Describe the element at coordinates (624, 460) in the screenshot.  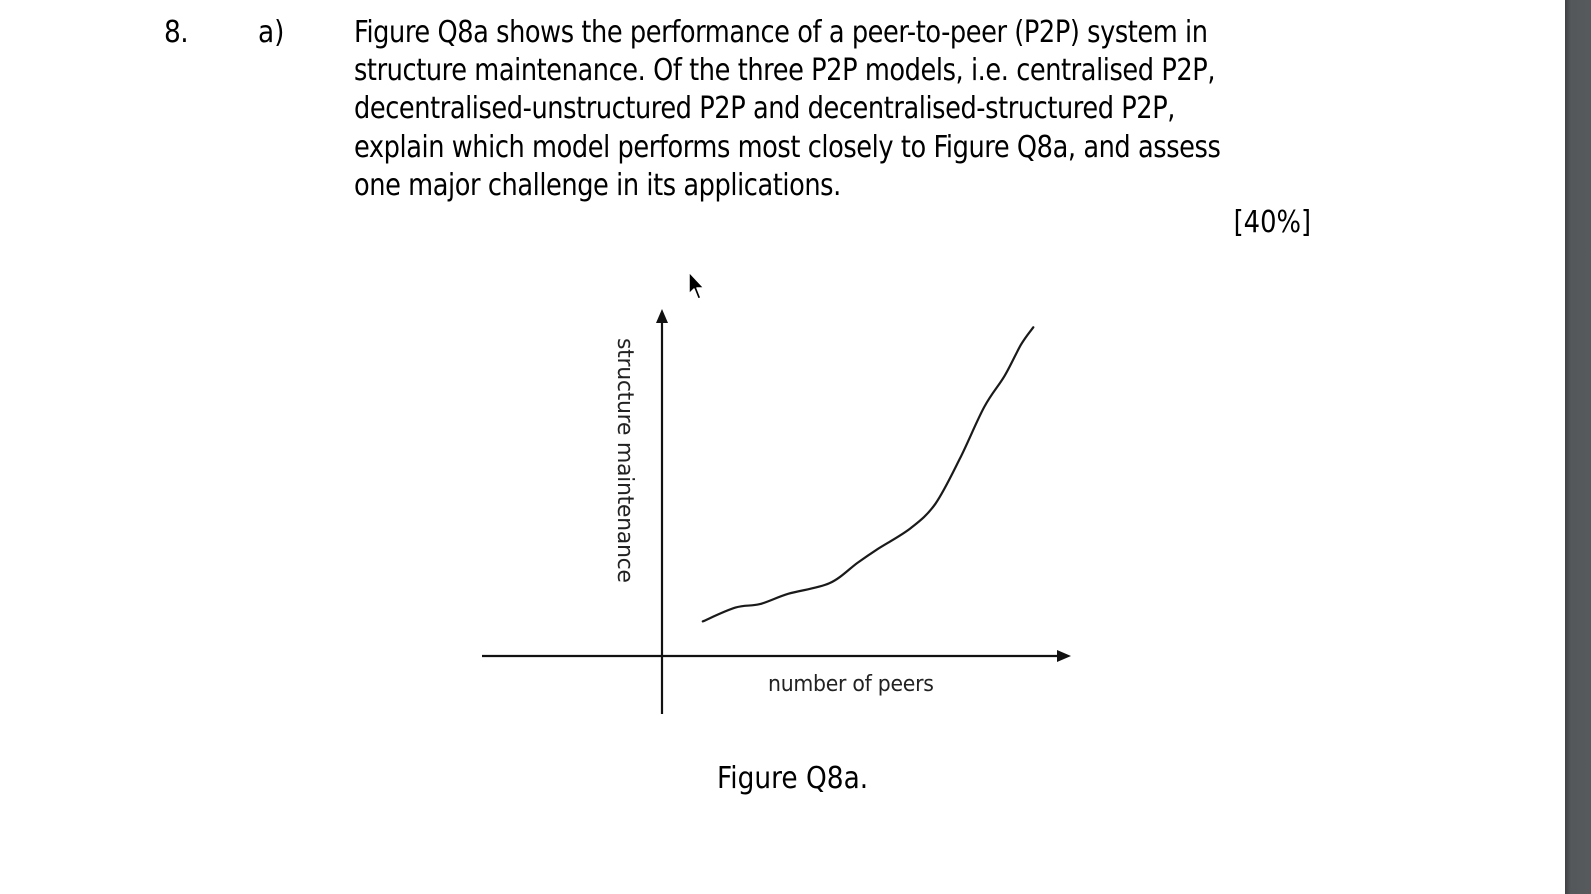
I see `y-axis-label: structure maintenance` at that location.